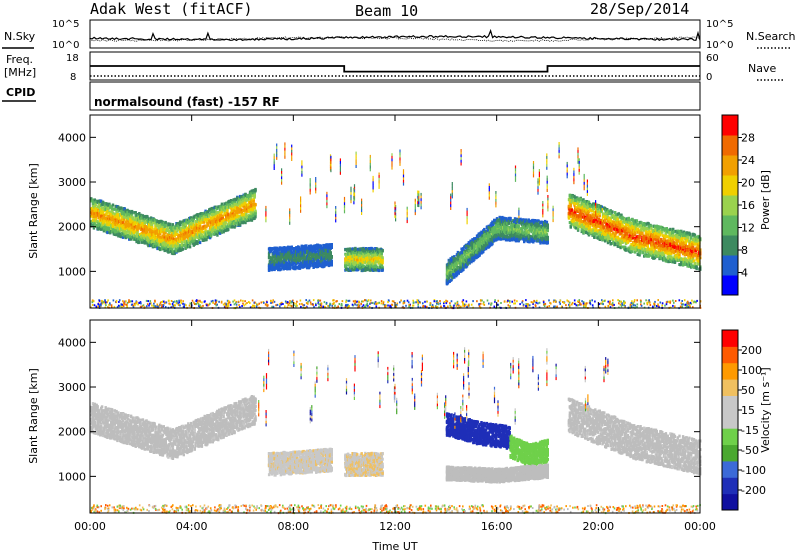  I want to click on beam-title: Beam 10, so click(386, 11).